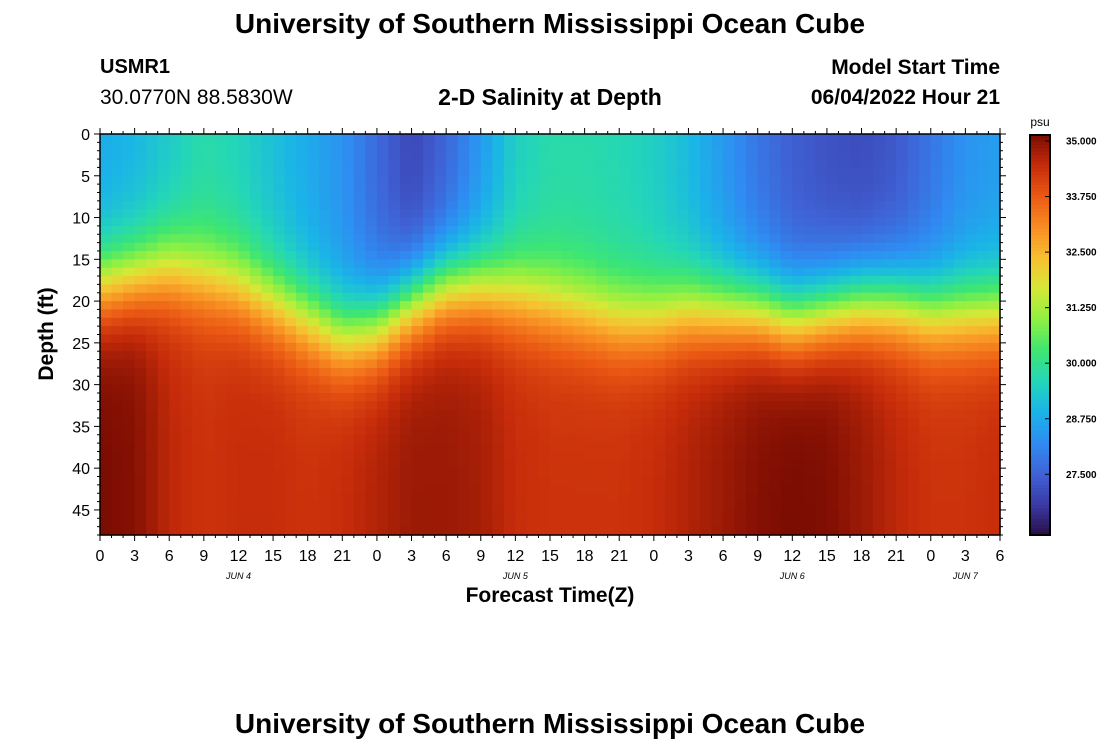 The image size is (1100, 750). I want to click on colorbar-band, so click(1040, 367).